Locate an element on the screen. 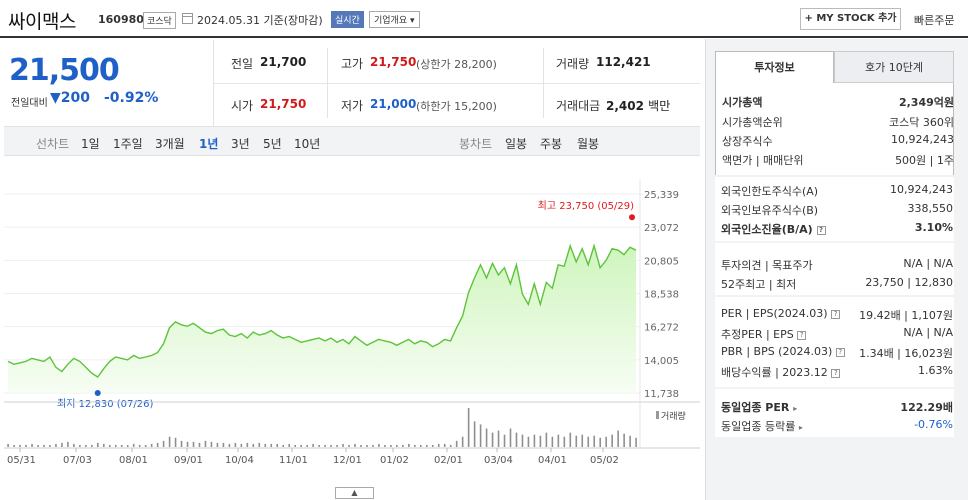 This screenshot has height=500, width=968. volume-value: 112,421 is located at coordinates (623, 62).